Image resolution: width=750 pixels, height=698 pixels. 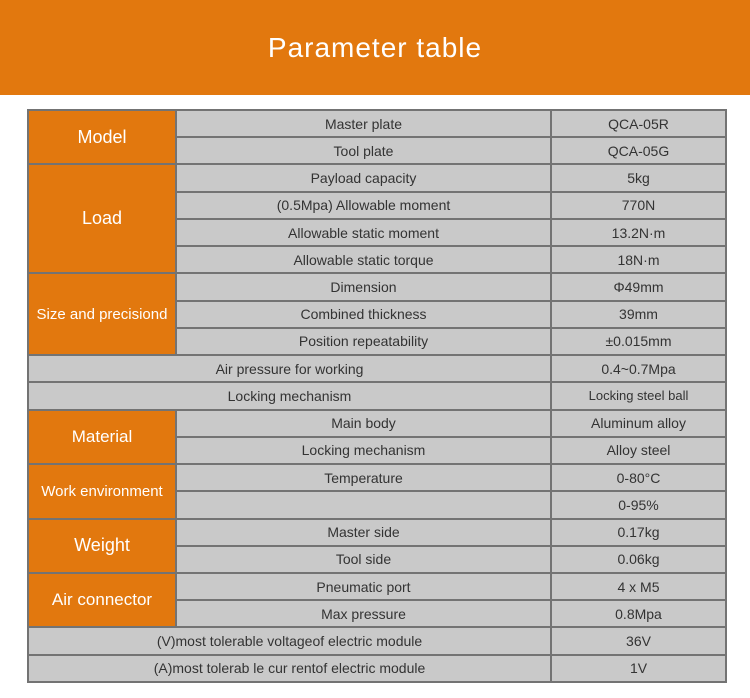 I want to click on param-cell, so click(x=363, y=505).